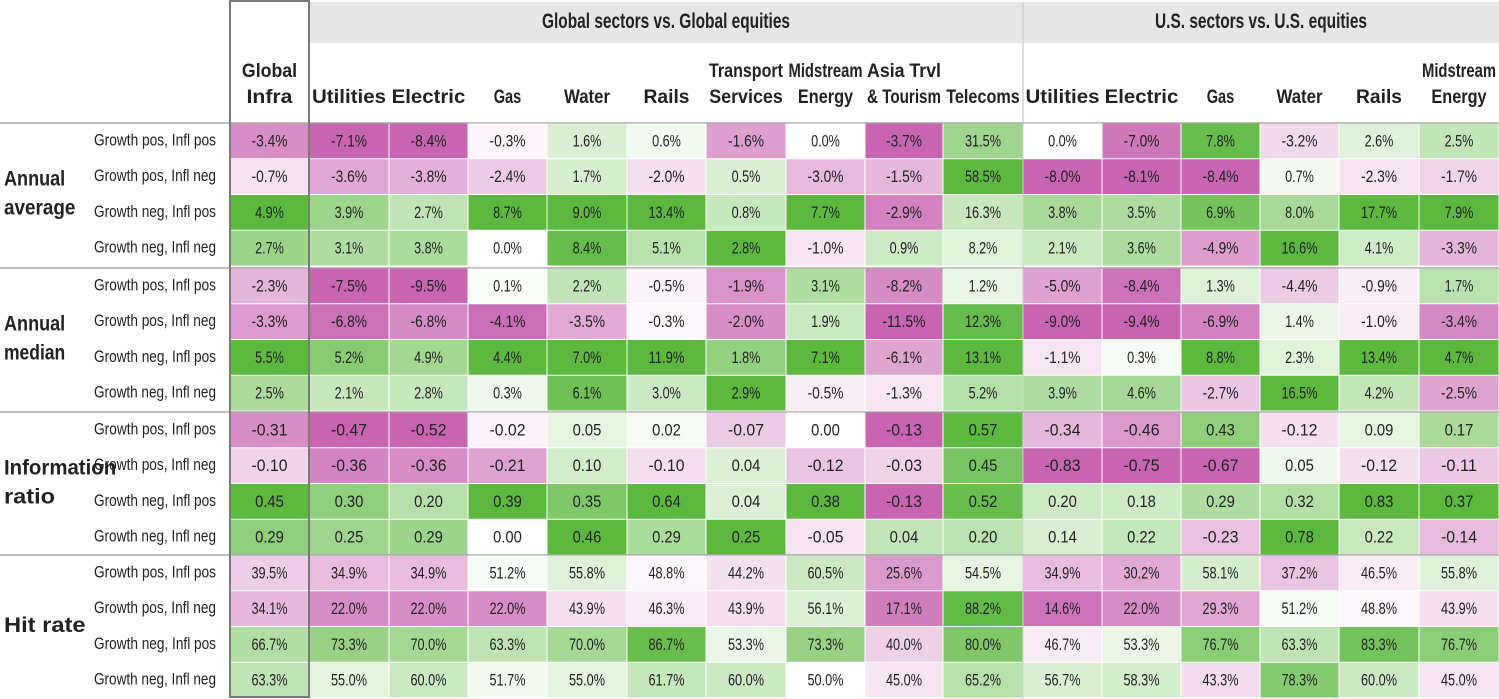  What do you see at coordinates (34, 353) in the screenshot?
I see `section-label: median` at bounding box center [34, 353].